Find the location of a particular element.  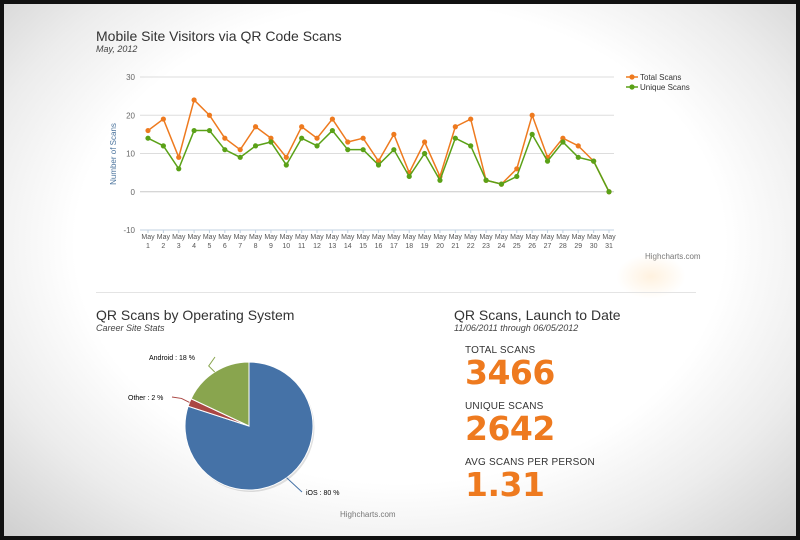

y-tick-label: 30 is located at coordinates (130, 77).